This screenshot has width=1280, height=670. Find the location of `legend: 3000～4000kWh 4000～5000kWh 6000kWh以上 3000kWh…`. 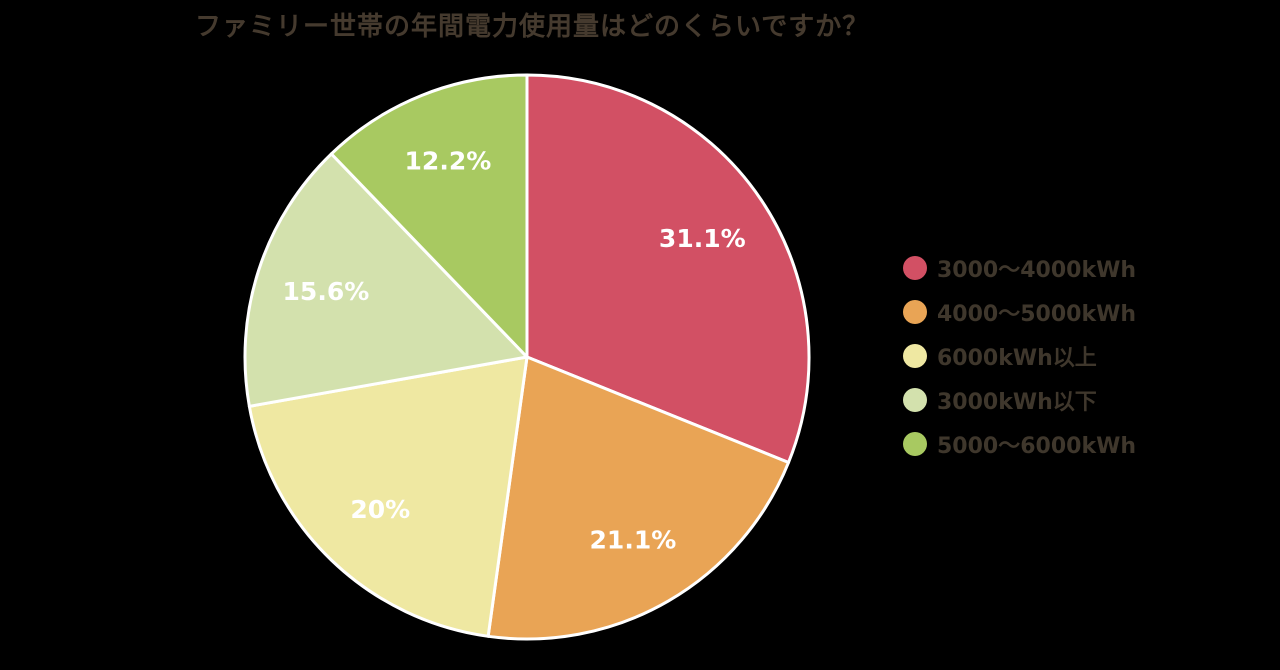

legend: 3000～4000kWh 4000～5000kWh 6000kWh以上 3000kWh… is located at coordinates (1019, 356).